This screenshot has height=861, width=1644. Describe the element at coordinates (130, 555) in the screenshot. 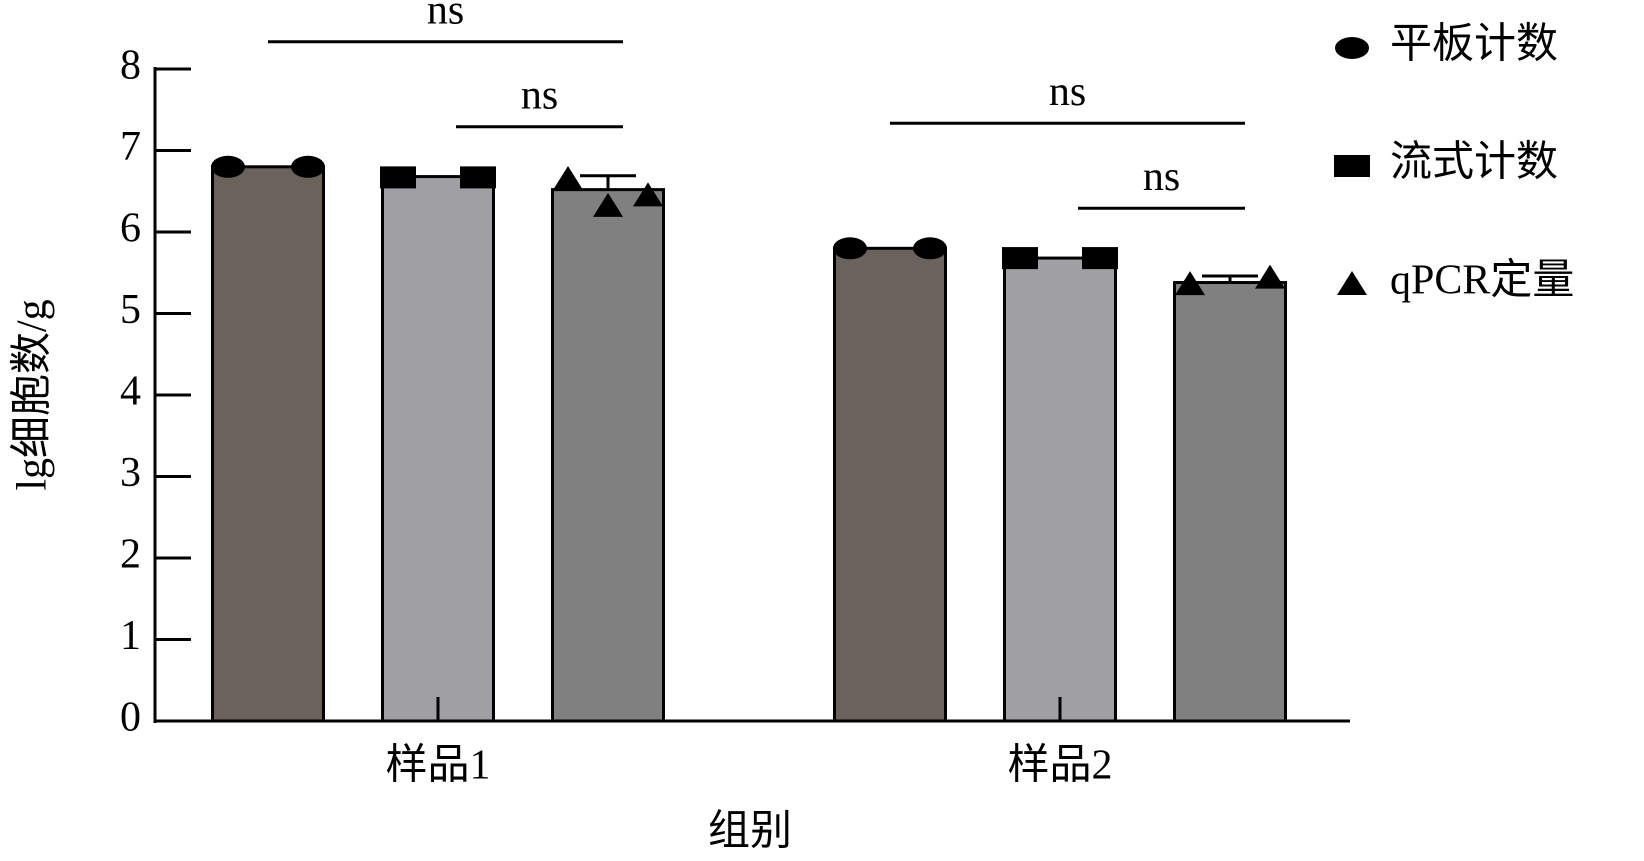

I see `y-tick-label: 2` at that location.